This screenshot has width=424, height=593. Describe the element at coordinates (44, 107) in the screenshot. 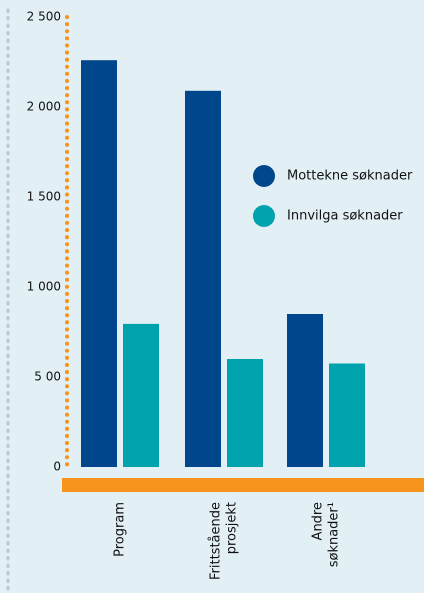

I see `y-tick-label: 2 000` at that location.